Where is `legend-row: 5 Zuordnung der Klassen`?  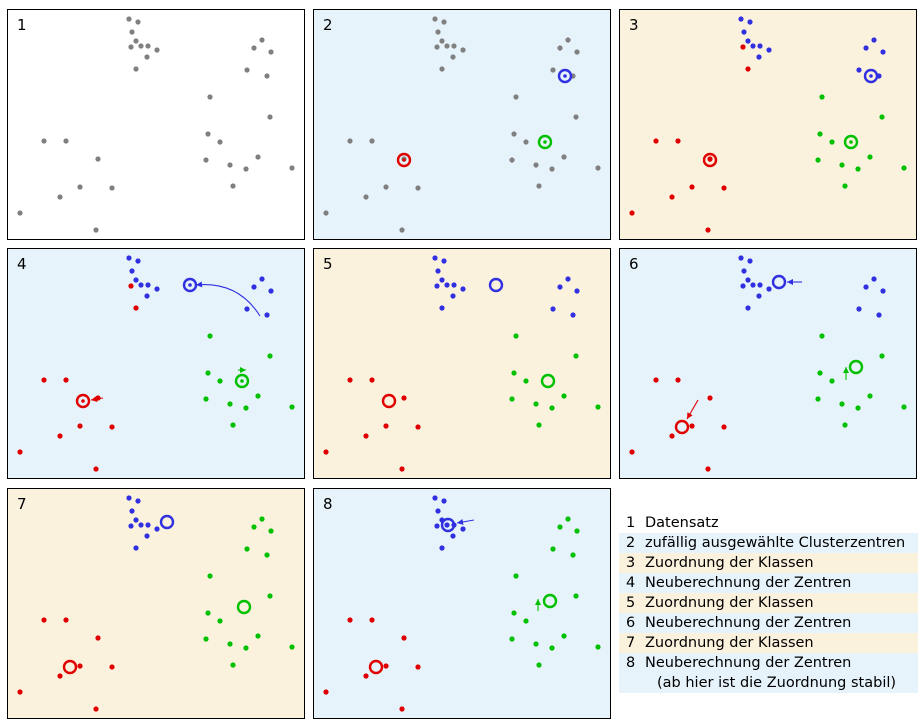
legend-row: 5 Zuordnung der Klassen is located at coordinates (768, 603).